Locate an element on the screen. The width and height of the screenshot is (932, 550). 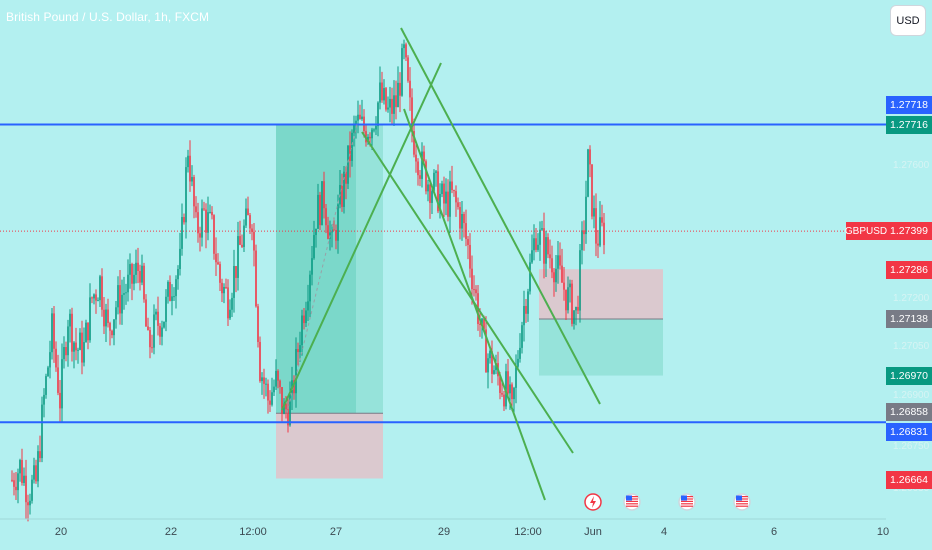
flash-icon is located at coordinates (593, 502).